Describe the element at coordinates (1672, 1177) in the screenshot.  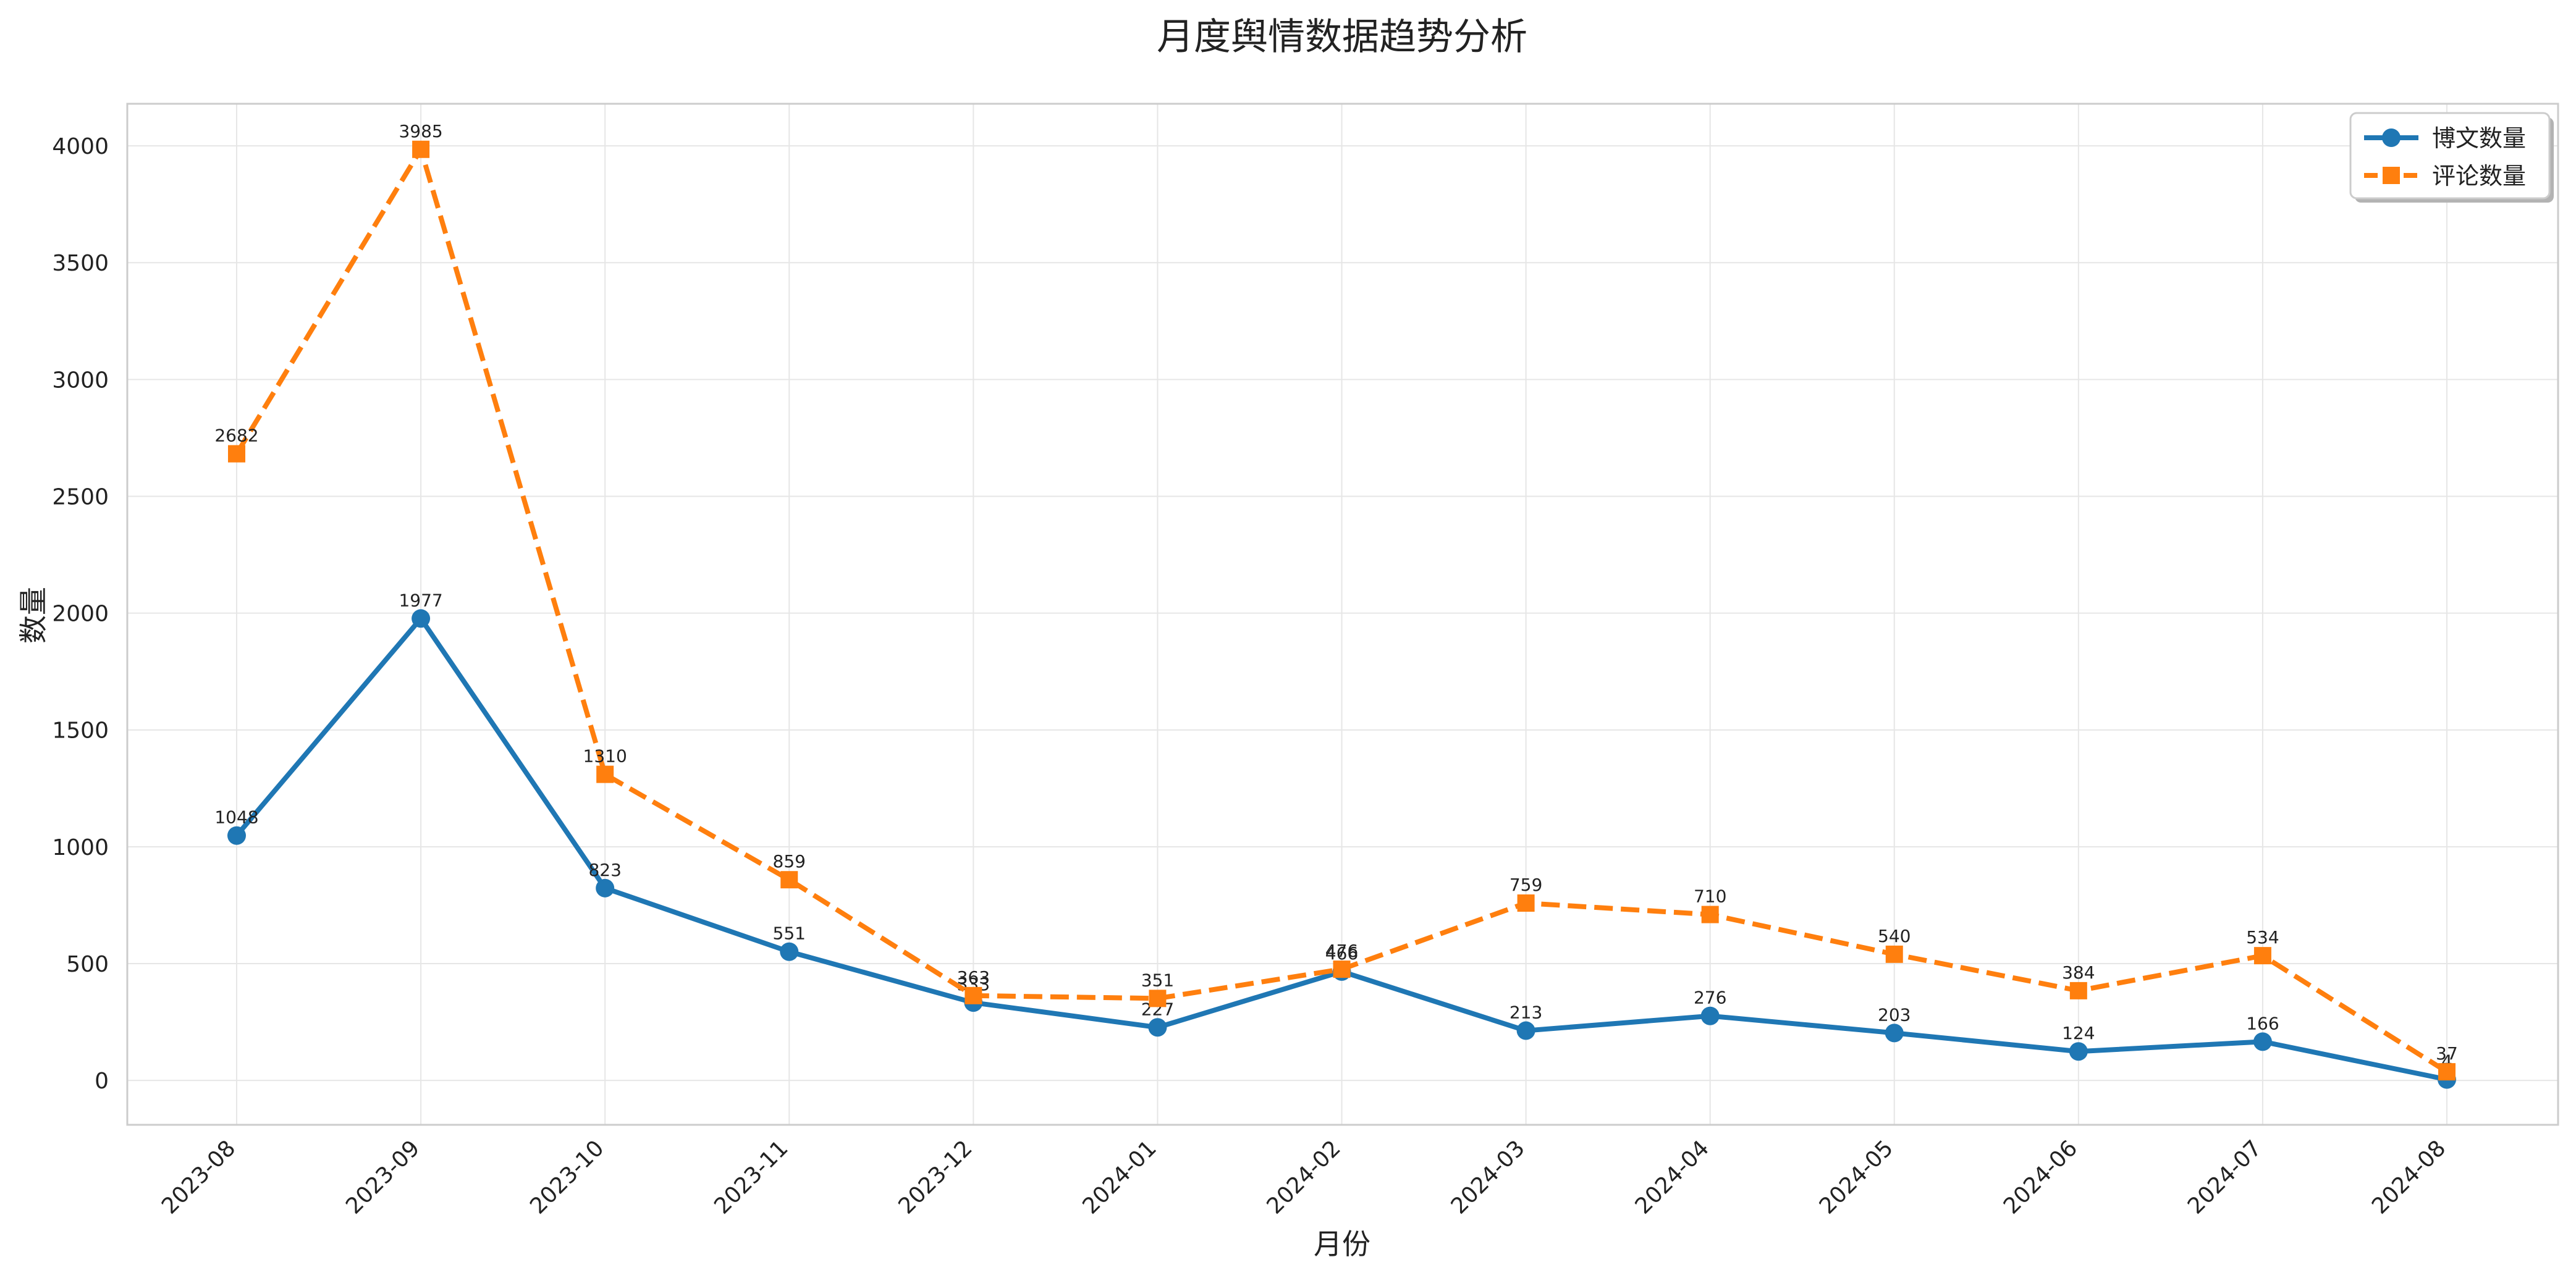
I see `x-tick-label: 2024-04` at that location.